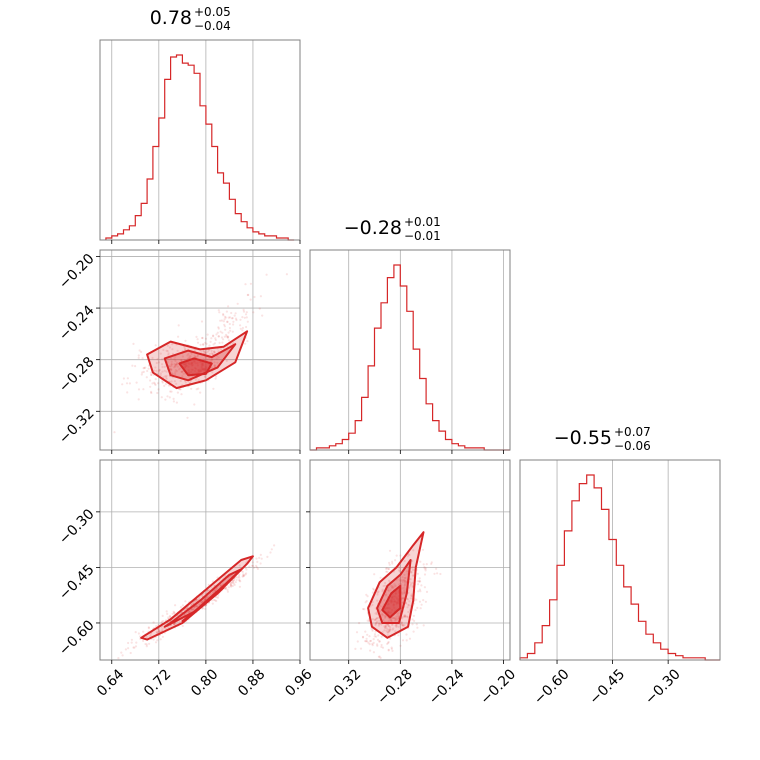  Describe the element at coordinates (171, 18) in the screenshot. I see `title-median-0: 0.78` at that location.